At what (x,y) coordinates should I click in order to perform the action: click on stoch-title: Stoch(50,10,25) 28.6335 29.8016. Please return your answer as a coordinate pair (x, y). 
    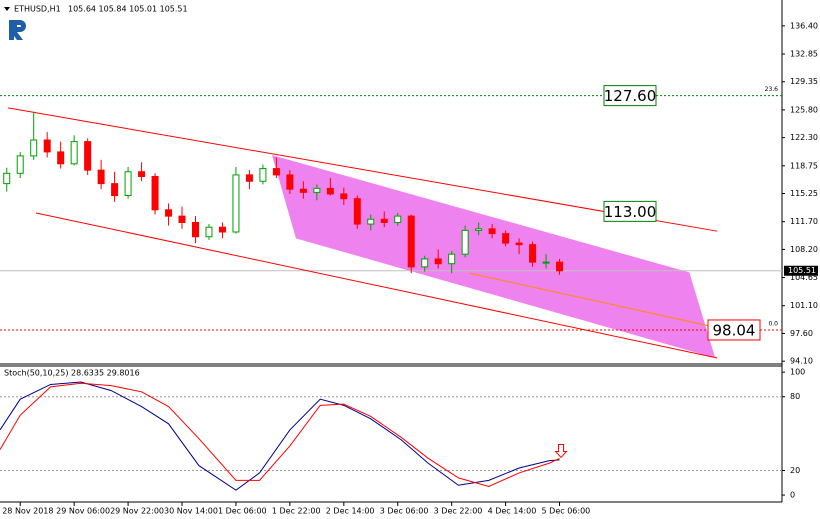
    Looking at the image, I should click on (72, 373).